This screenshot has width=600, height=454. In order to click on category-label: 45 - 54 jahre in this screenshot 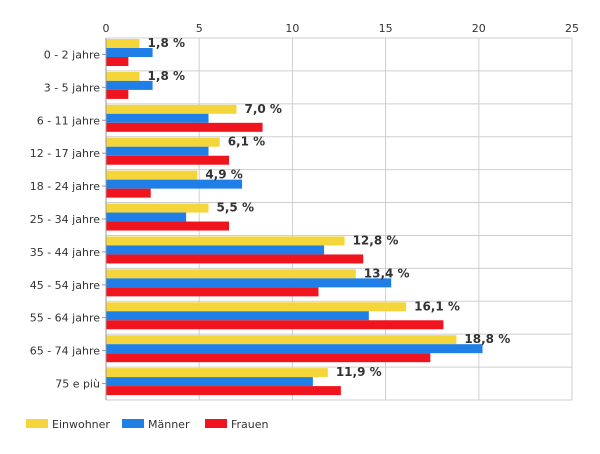, I will do `click(65, 285)`.